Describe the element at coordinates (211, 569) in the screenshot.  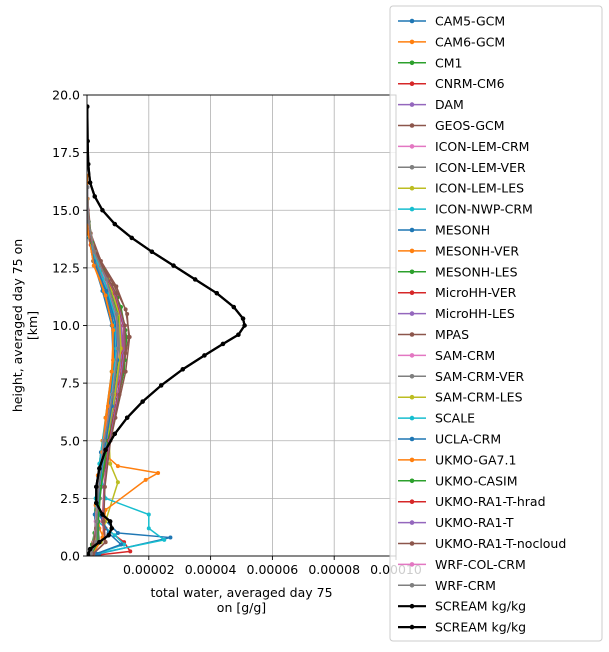
I see `x-tick-label: 0.00004` at that location.